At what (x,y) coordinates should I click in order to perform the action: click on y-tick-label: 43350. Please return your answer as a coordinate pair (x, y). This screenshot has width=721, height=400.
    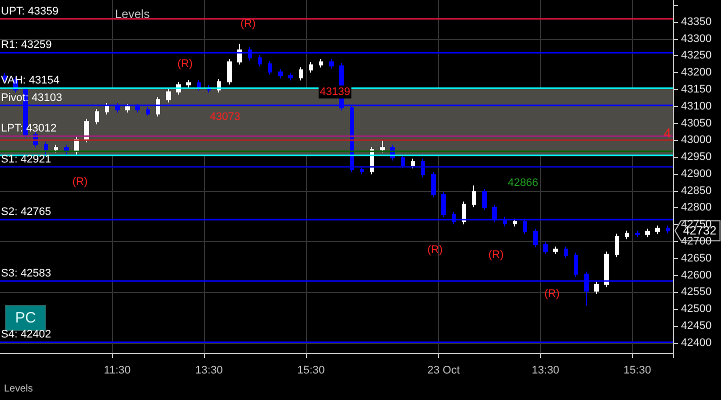
    Looking at the image, I should click on (696, 22).